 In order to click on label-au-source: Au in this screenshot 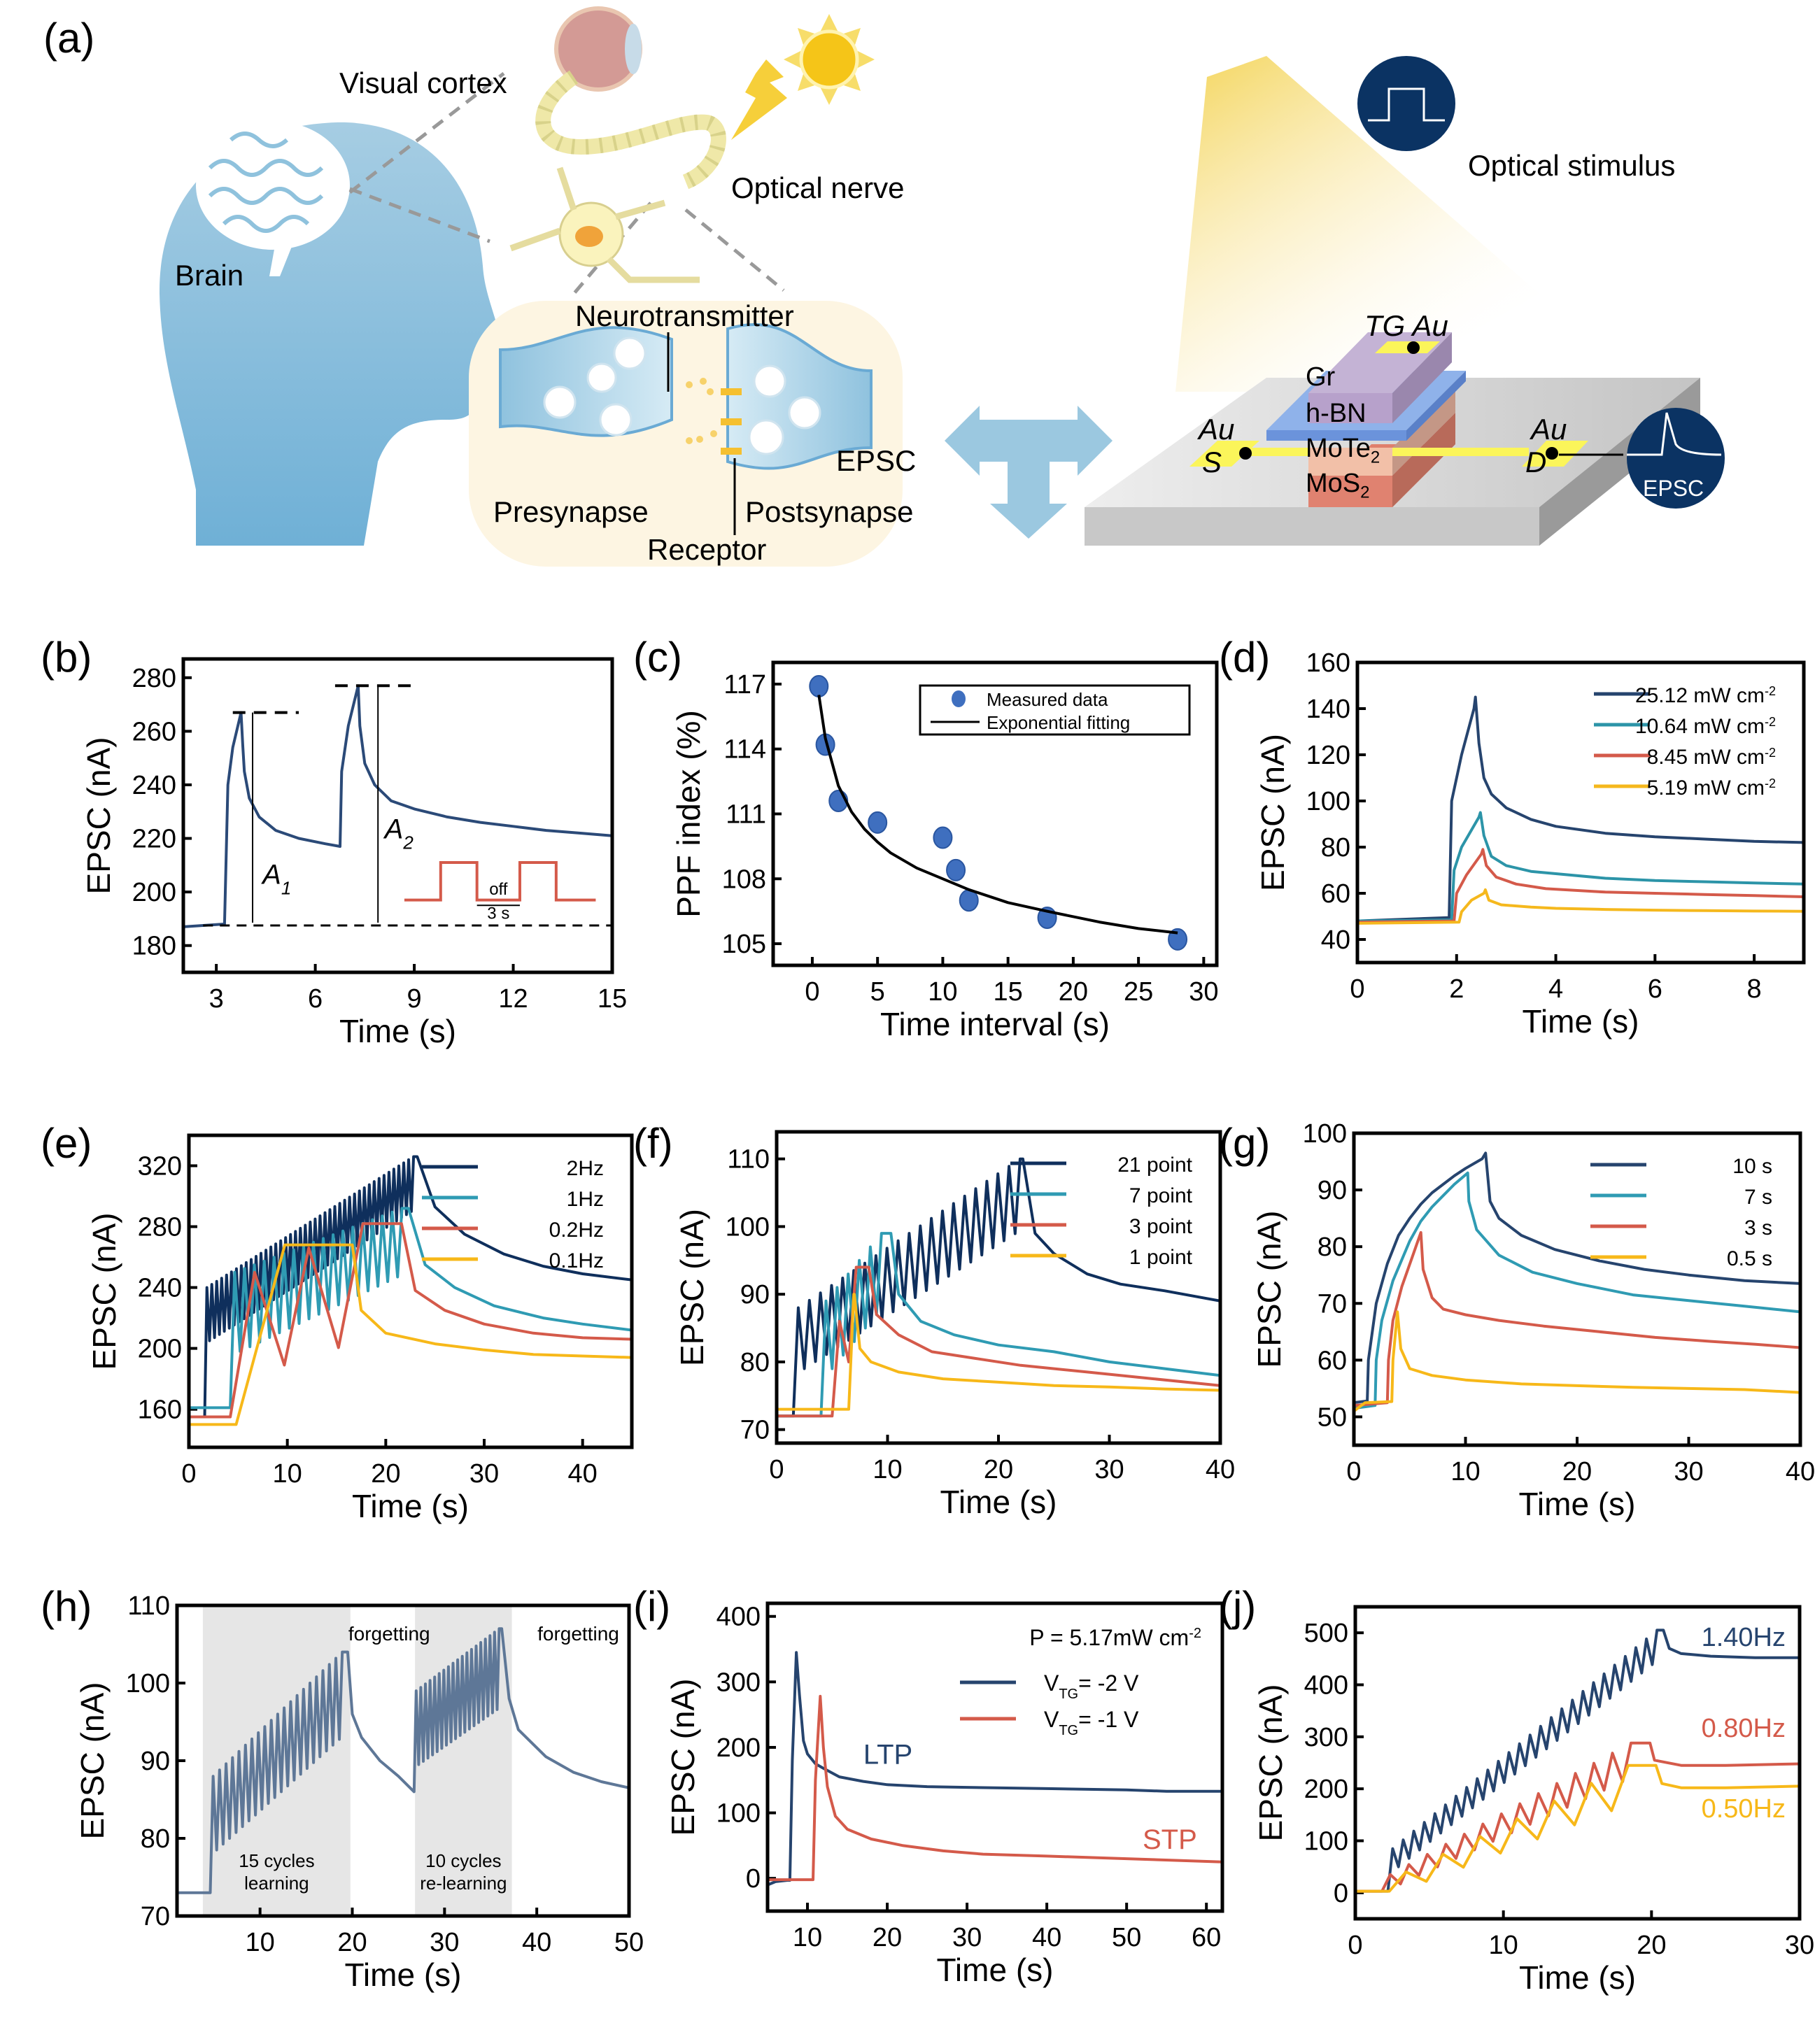, I will do `click(1217, 429)`.